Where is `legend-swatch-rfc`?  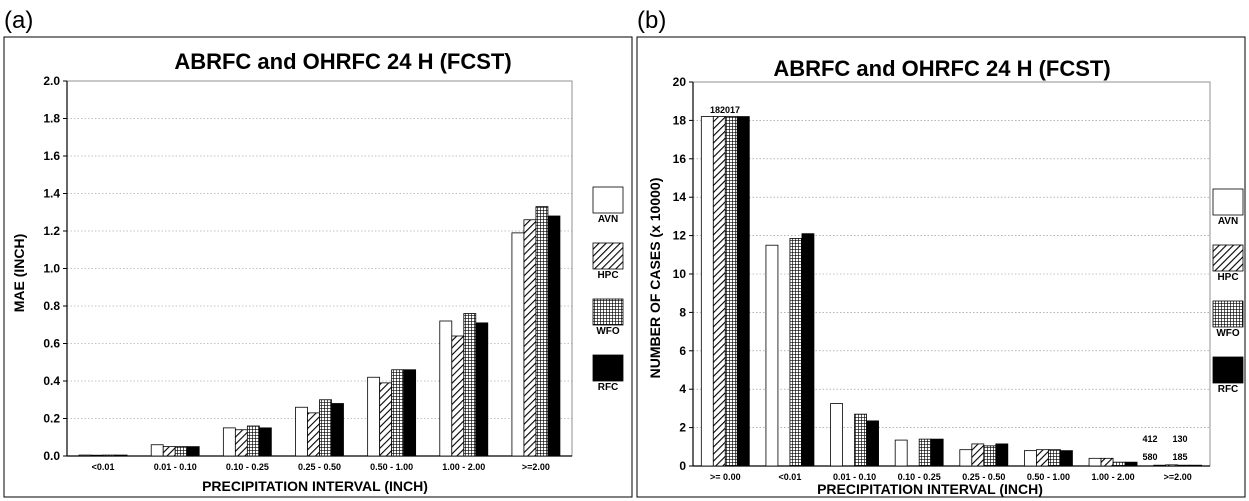 legend-swatch-rfc is located at coordinates (608, 368).